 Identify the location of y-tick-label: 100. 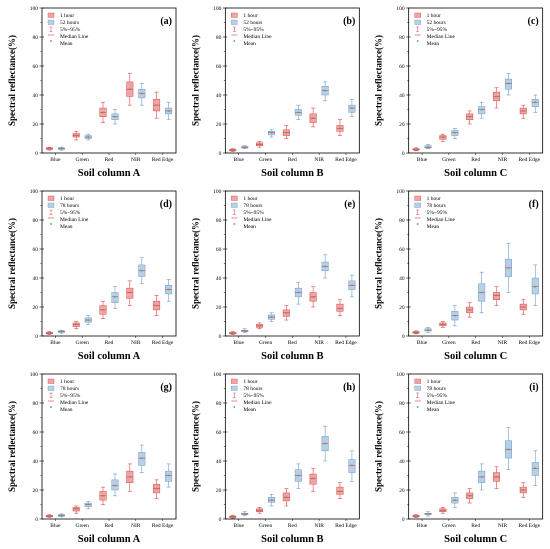
(217, 192).